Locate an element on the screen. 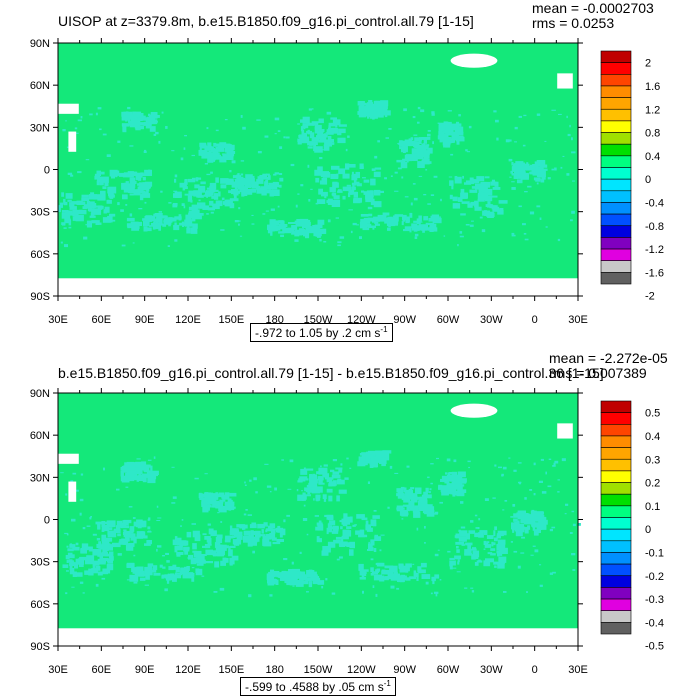  stat-rms: rms = 0.0253 is located at coordinates (573, 23).